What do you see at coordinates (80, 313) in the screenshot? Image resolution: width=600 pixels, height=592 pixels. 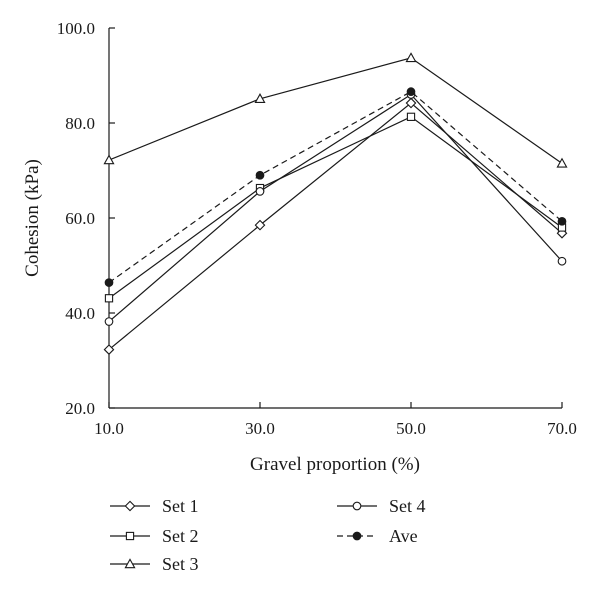 I see `y-tick-label: 40.0` at bounding box center [80, 313].